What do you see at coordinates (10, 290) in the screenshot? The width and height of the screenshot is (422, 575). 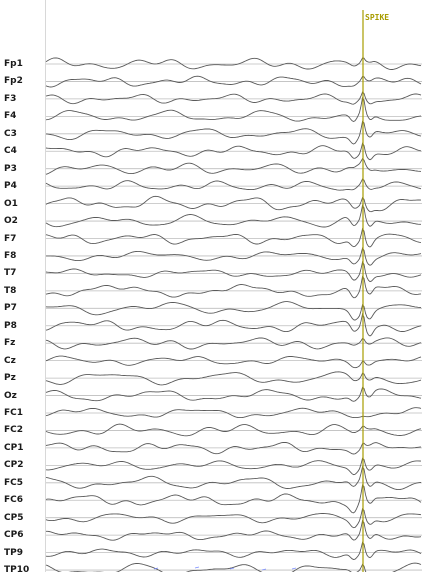 I see `channel-label-t8: T8` at bounding box center [10, 290].